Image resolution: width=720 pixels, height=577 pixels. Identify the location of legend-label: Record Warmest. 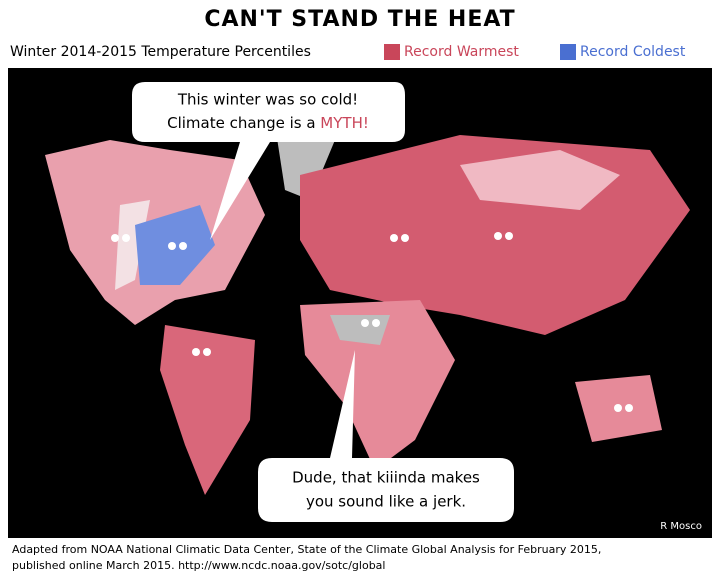
(461, 52).